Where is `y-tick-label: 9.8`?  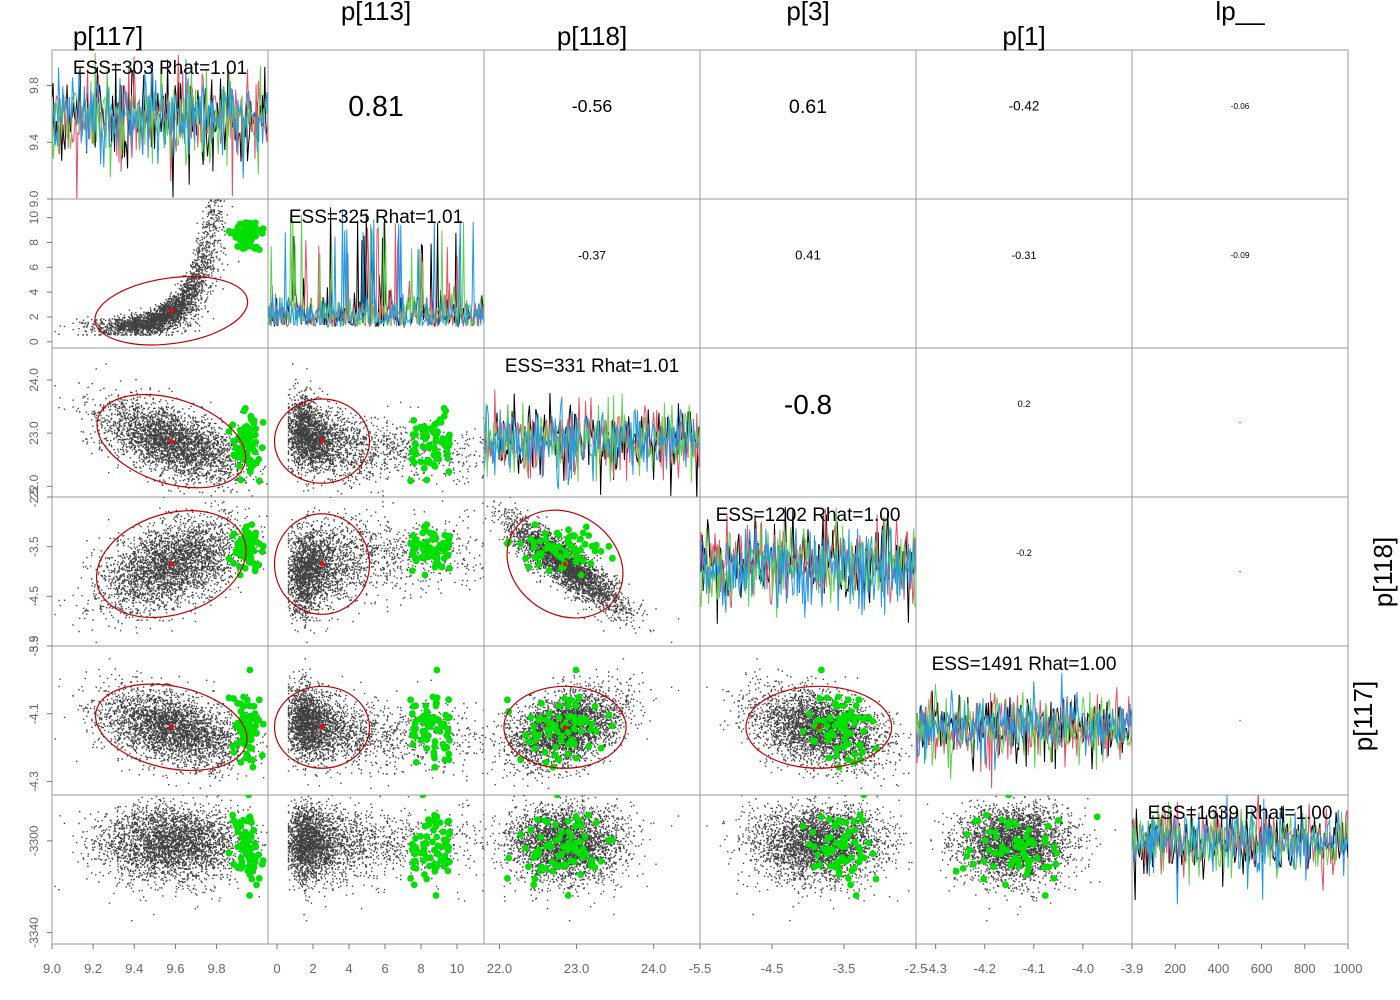
y-tick-label: 9.8 is located at coordinates (34, 85).